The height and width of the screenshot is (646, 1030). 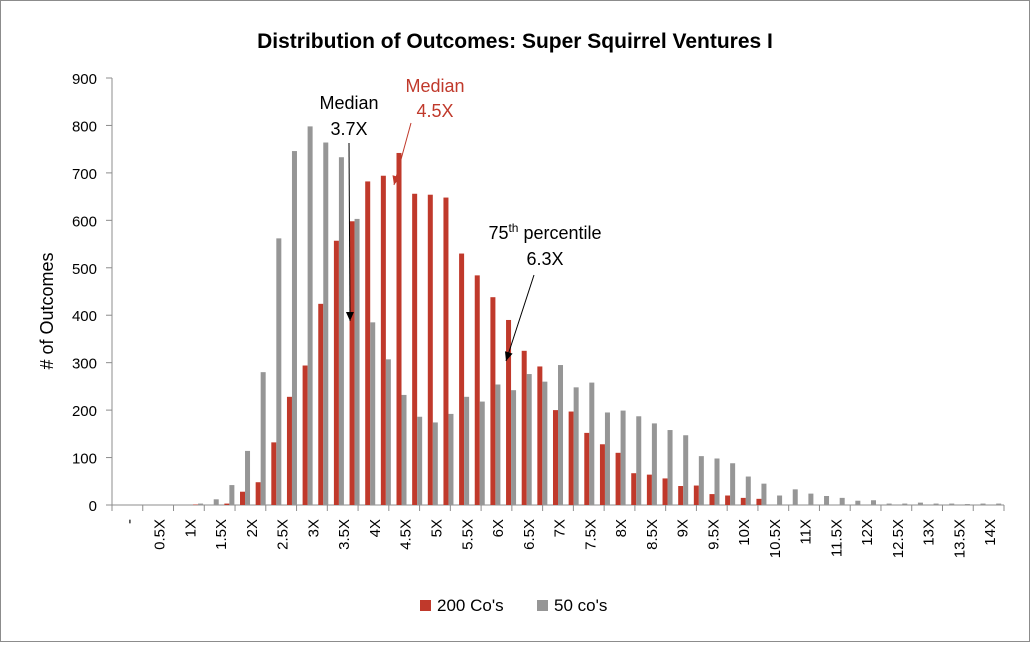 I want to click on x-tick-label: 12X, so click(x=867, y=532).